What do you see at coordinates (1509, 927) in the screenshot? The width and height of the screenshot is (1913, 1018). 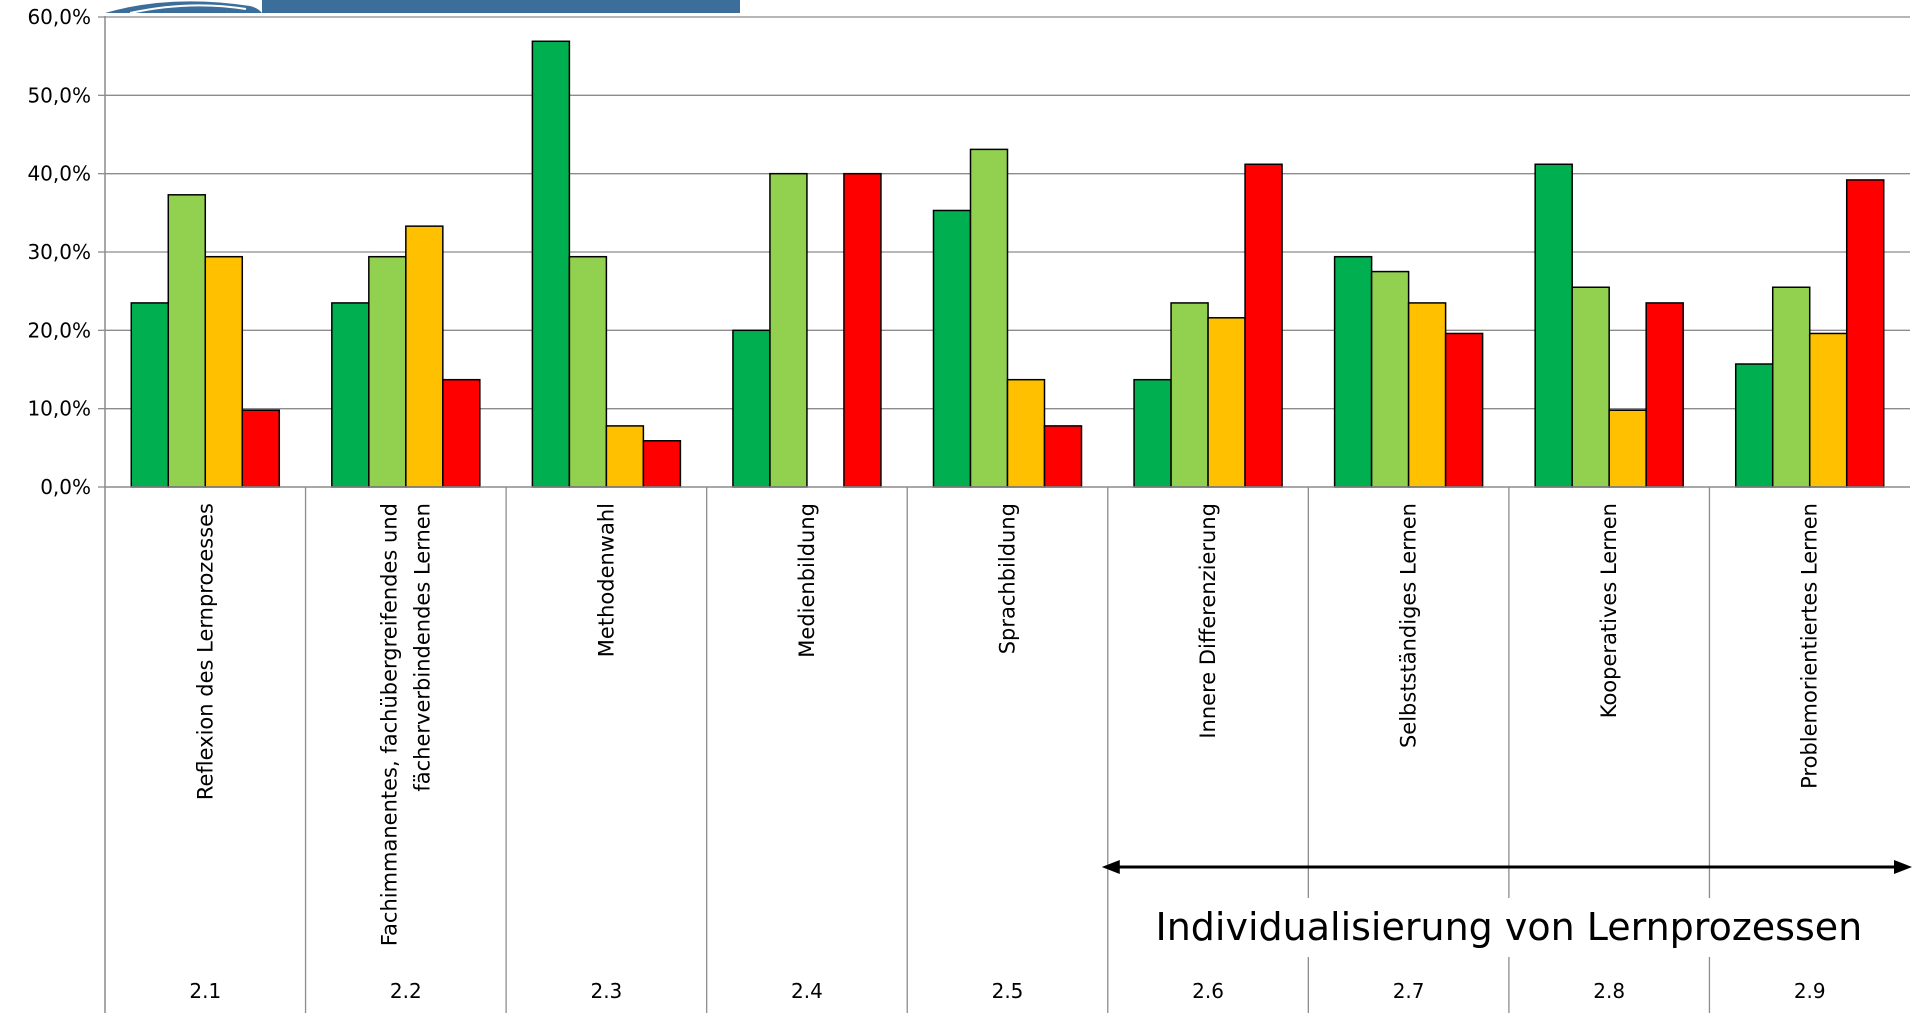 I see `annotation-label: Individualisierung von Lernprozessen` at bounding box center [1509, 927].